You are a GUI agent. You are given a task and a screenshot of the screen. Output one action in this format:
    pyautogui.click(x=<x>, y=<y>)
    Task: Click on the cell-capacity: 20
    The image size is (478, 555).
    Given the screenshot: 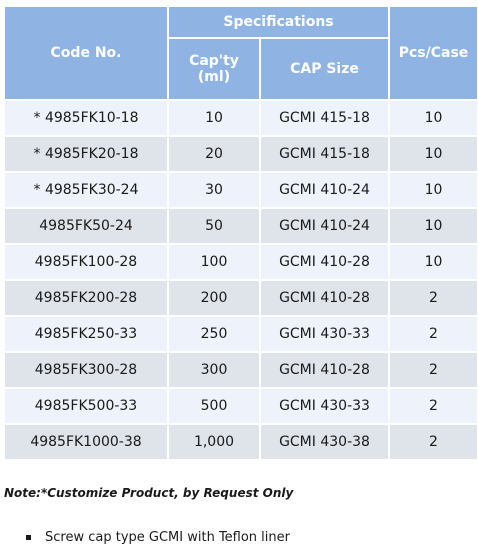 What is the action you would take?
    pyautogui.click(x=214, y=154)
    